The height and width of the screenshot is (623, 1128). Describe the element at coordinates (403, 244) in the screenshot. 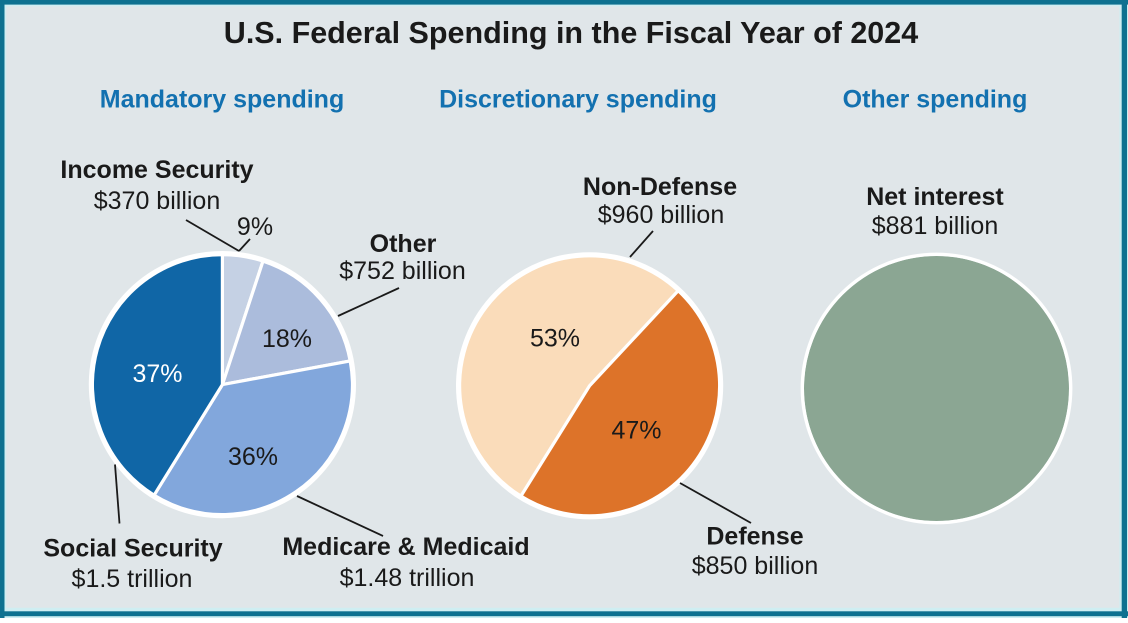

I see `svg-text: Other` at that location.